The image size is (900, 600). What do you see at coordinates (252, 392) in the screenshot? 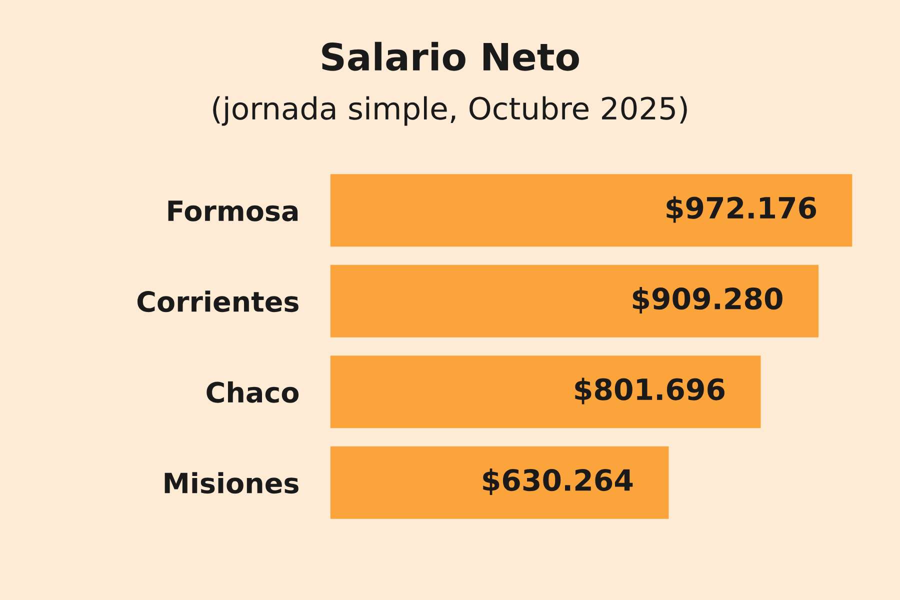
I see `y-tick-label: Chaco` at bounding box center [252, 392].